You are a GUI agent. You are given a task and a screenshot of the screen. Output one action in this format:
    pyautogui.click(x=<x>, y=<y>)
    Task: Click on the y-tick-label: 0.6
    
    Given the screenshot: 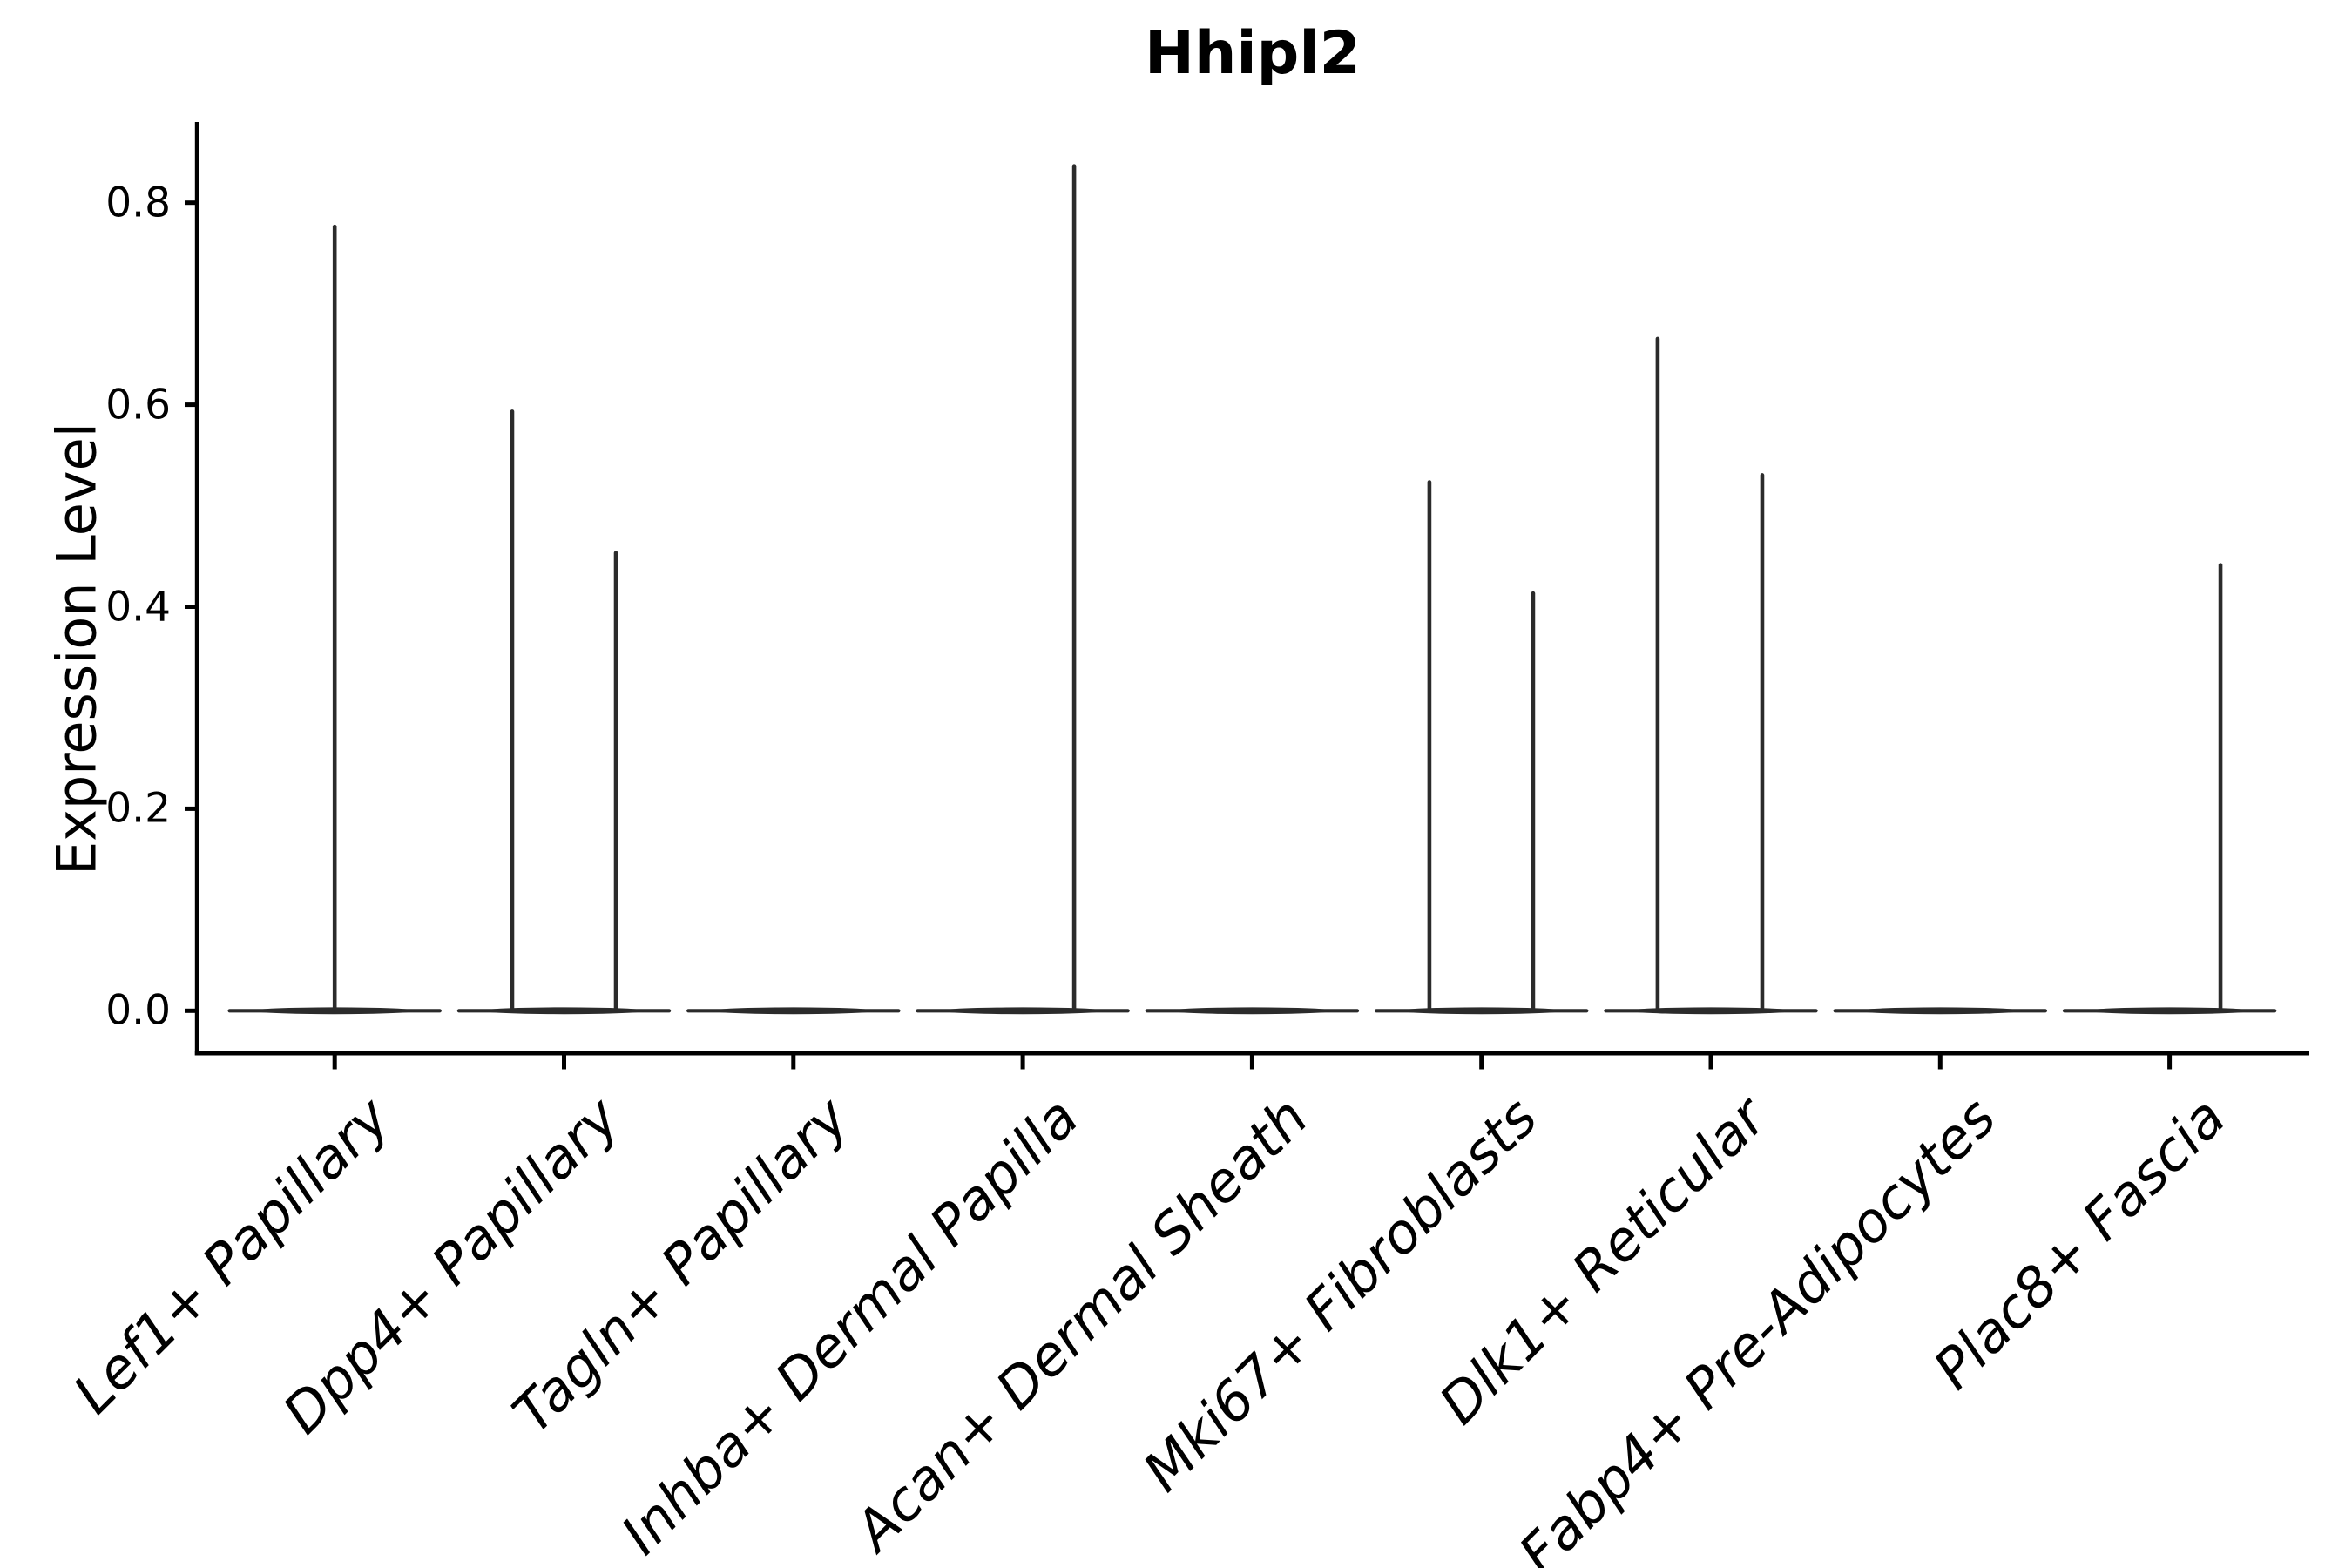 What is the action you would take?
    pyautogui.click(x=138, y=405)
    